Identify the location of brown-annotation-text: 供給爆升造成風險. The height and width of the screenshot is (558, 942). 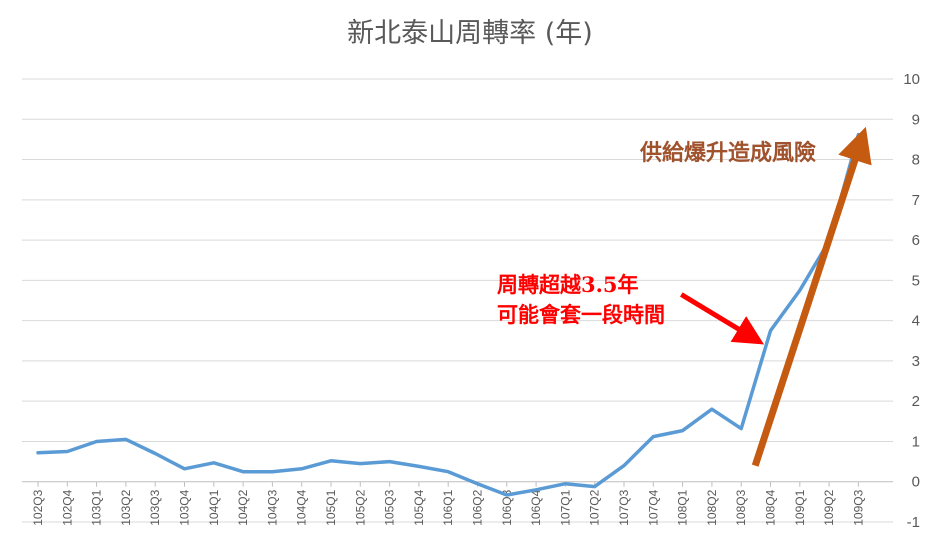
(727, 153).